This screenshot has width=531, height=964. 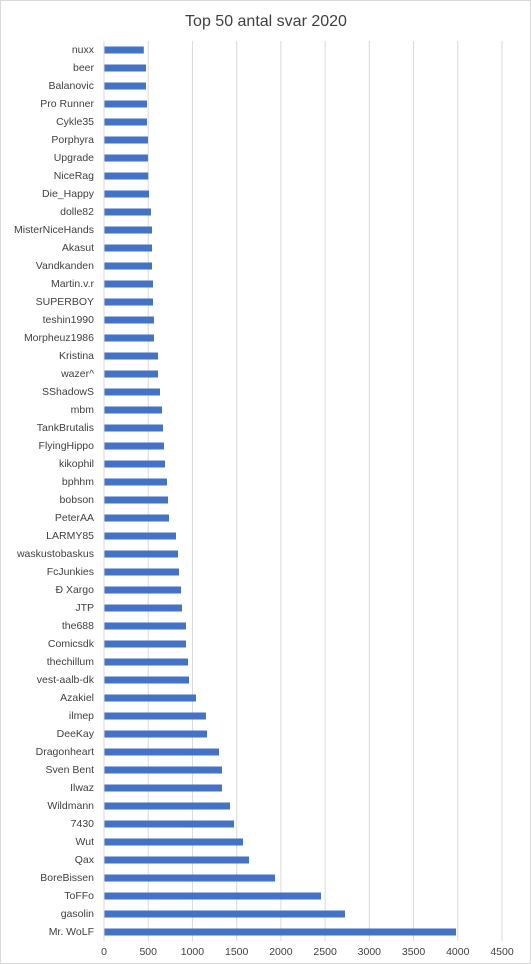 I want to click on y-tick-label: FcJunkies, so click(x=70, y=572).